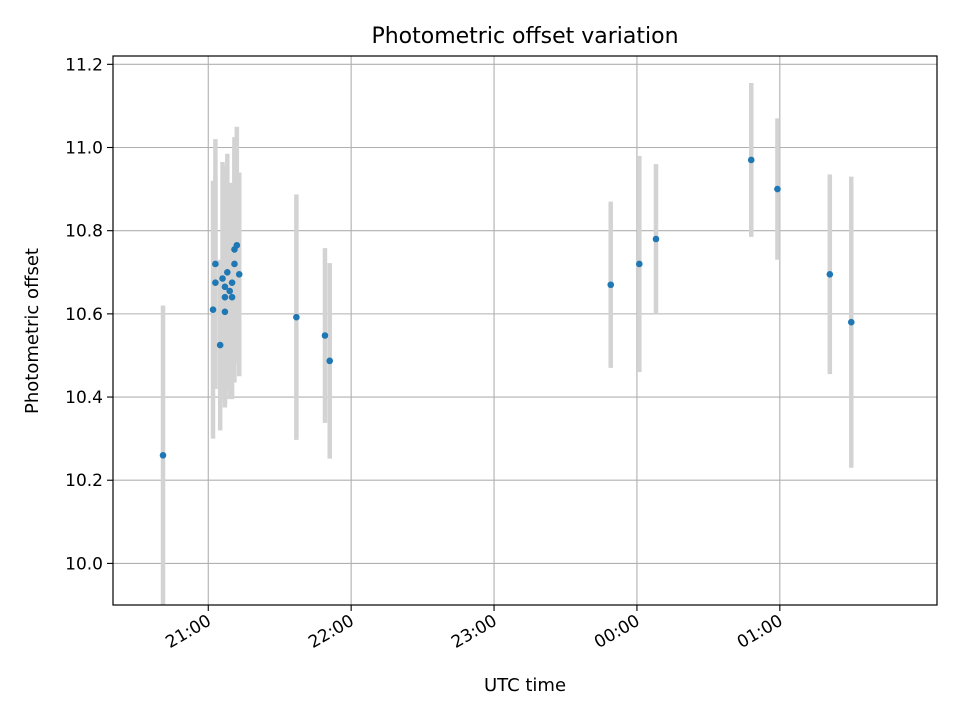 The width and height of the screenshot is (960, 720). What do you see at coordinates (32, 331) in the screenshot?
I see `y-axis-label: Photometric offset` at bounding box center [32, 331].